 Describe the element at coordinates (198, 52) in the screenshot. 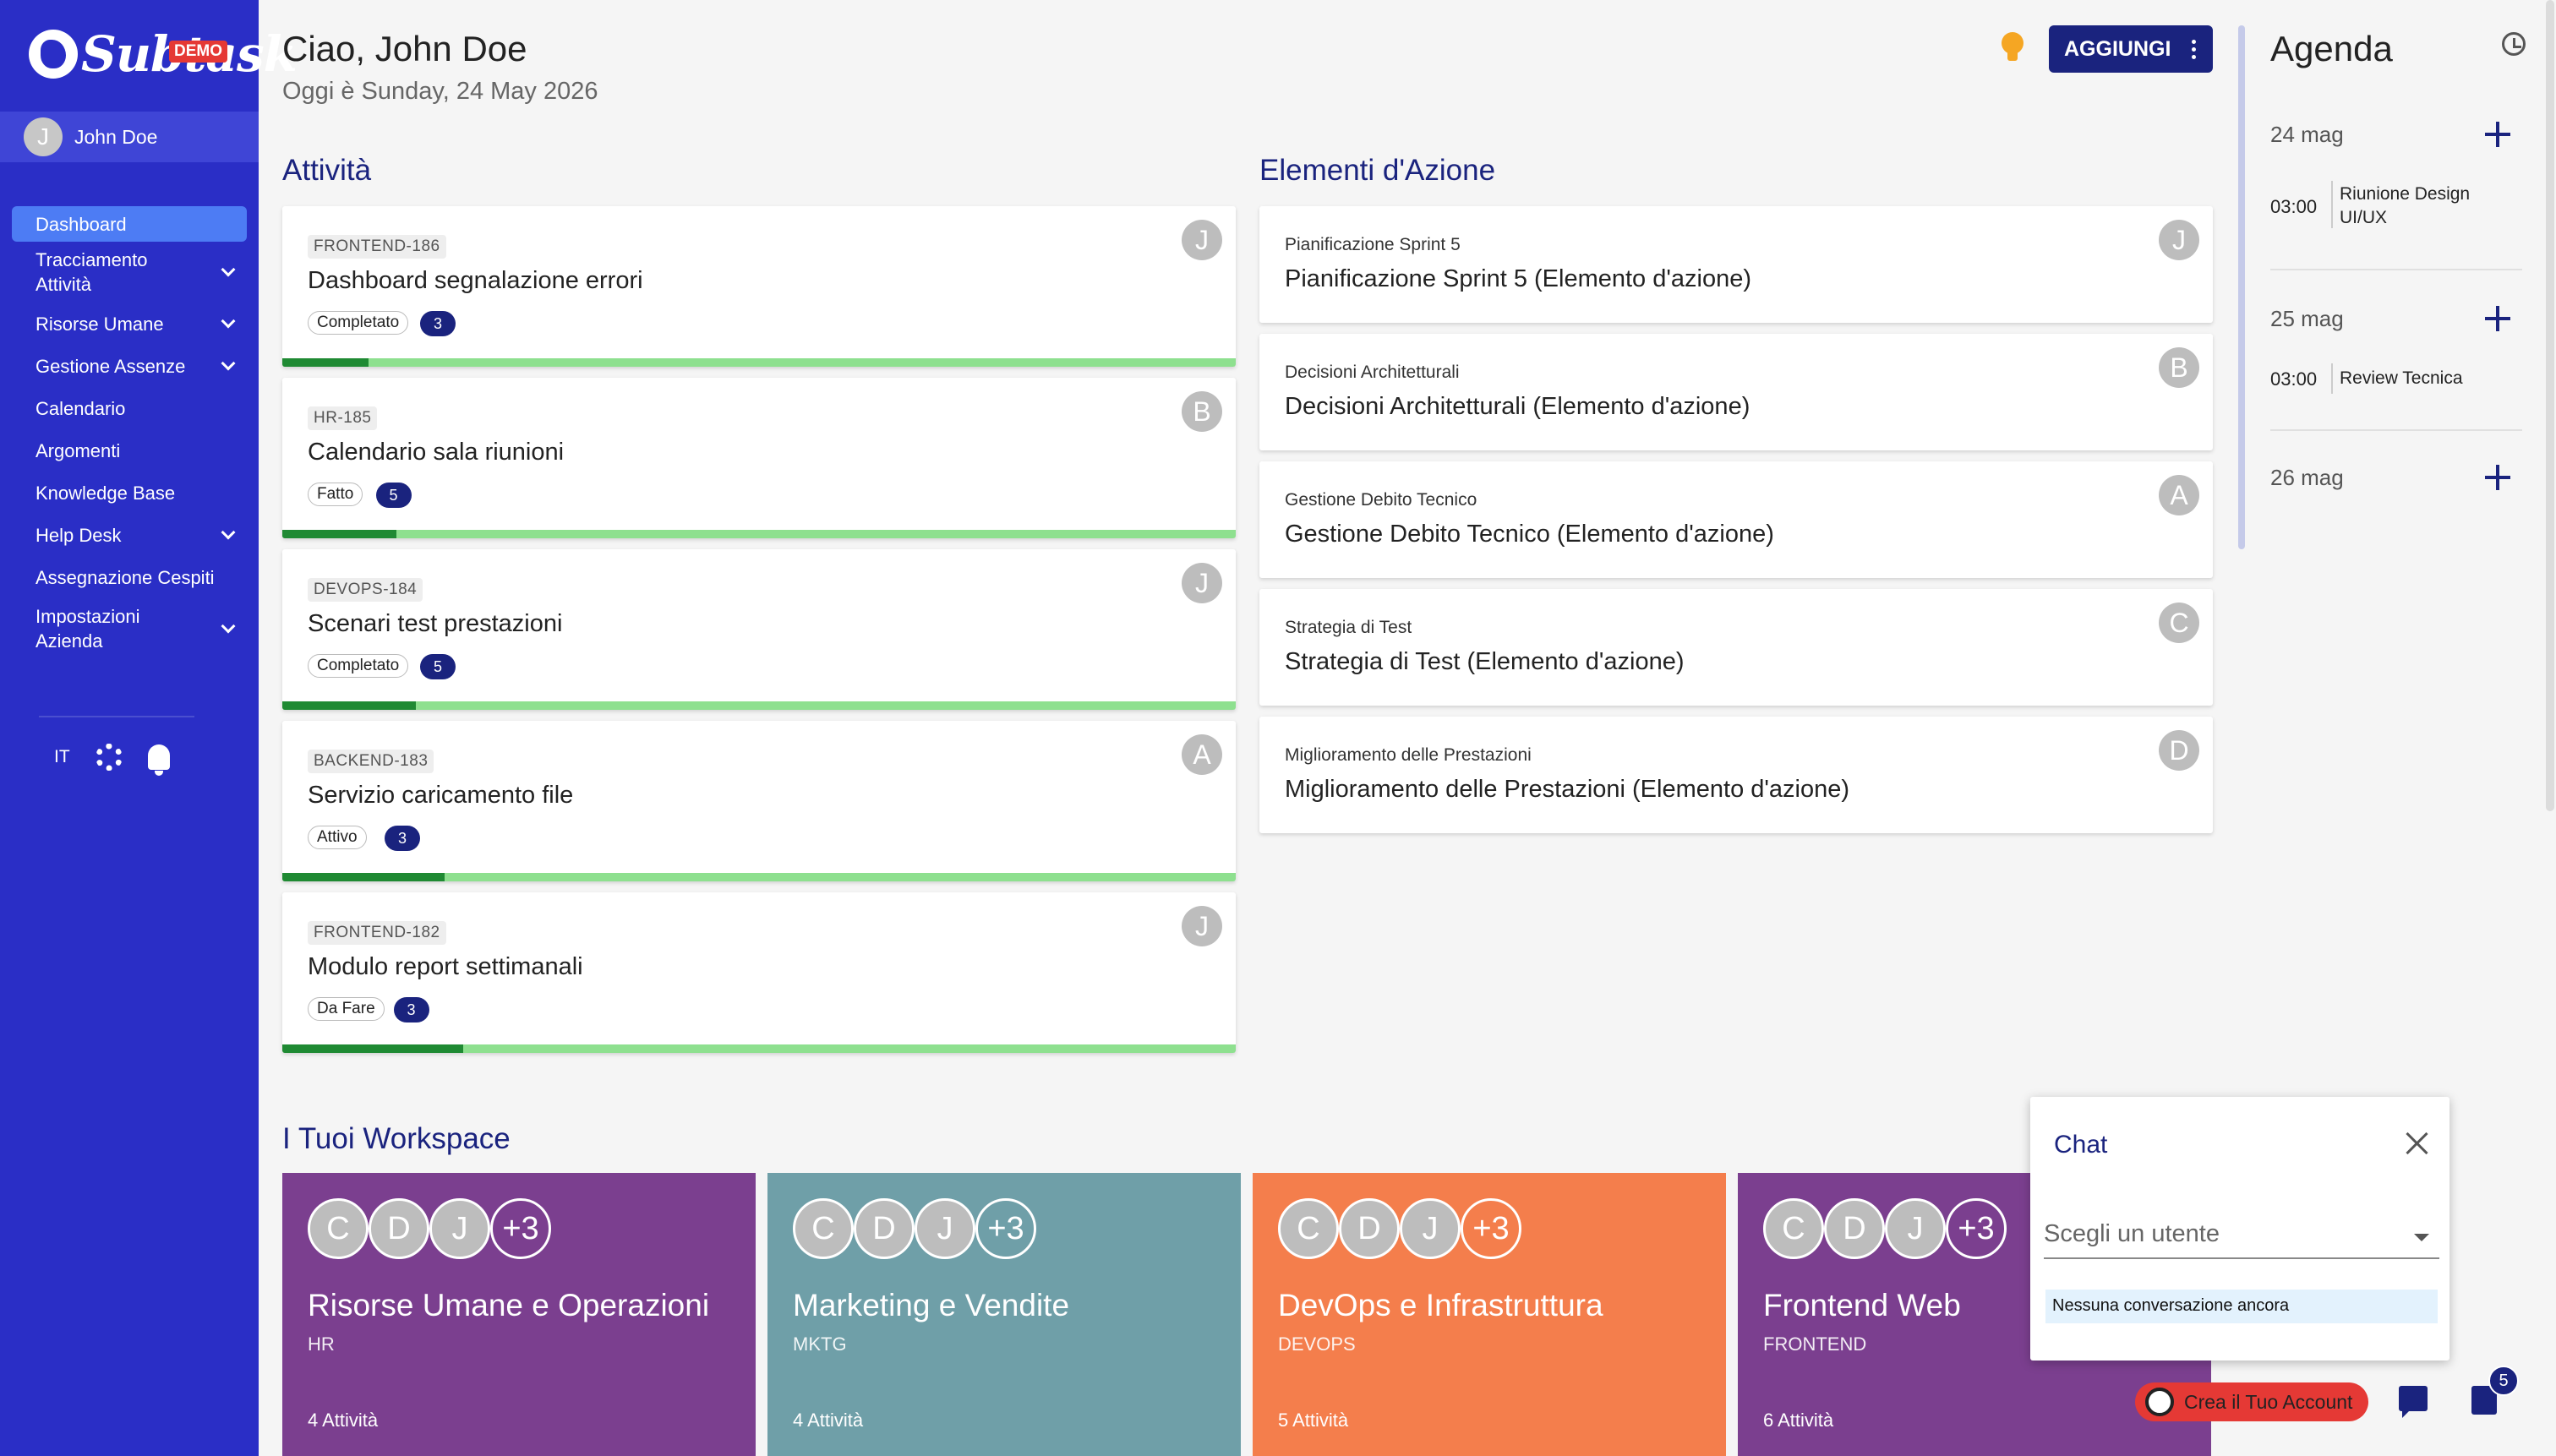

I see `demo-badge: DEMO` at that location.